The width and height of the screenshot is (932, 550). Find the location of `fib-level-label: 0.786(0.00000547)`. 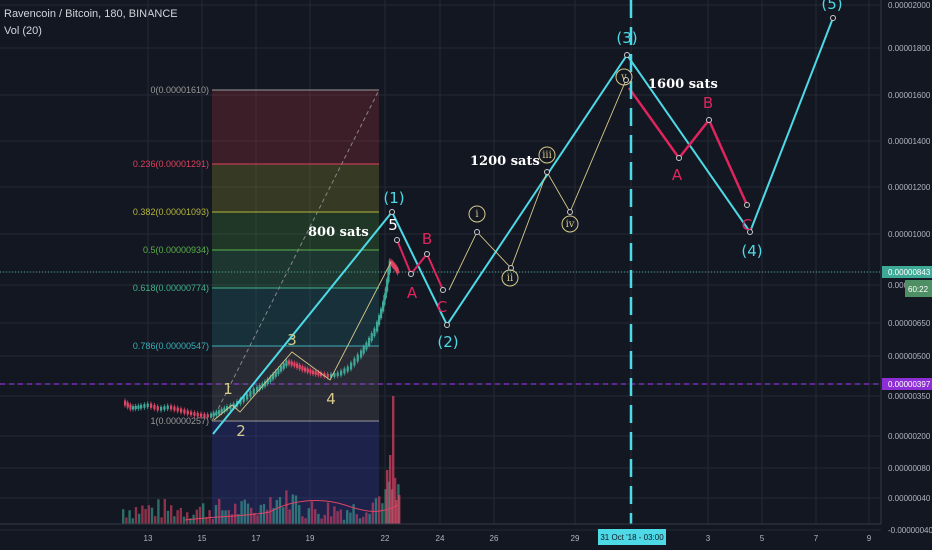

fib-level-label: 0.786(0.00000547) is located at coordinates (171, 346).